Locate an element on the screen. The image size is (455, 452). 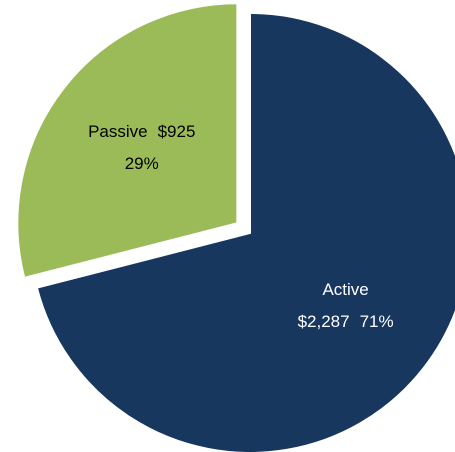
slice-label: Passive $925 is located at coordinates (141, 132).